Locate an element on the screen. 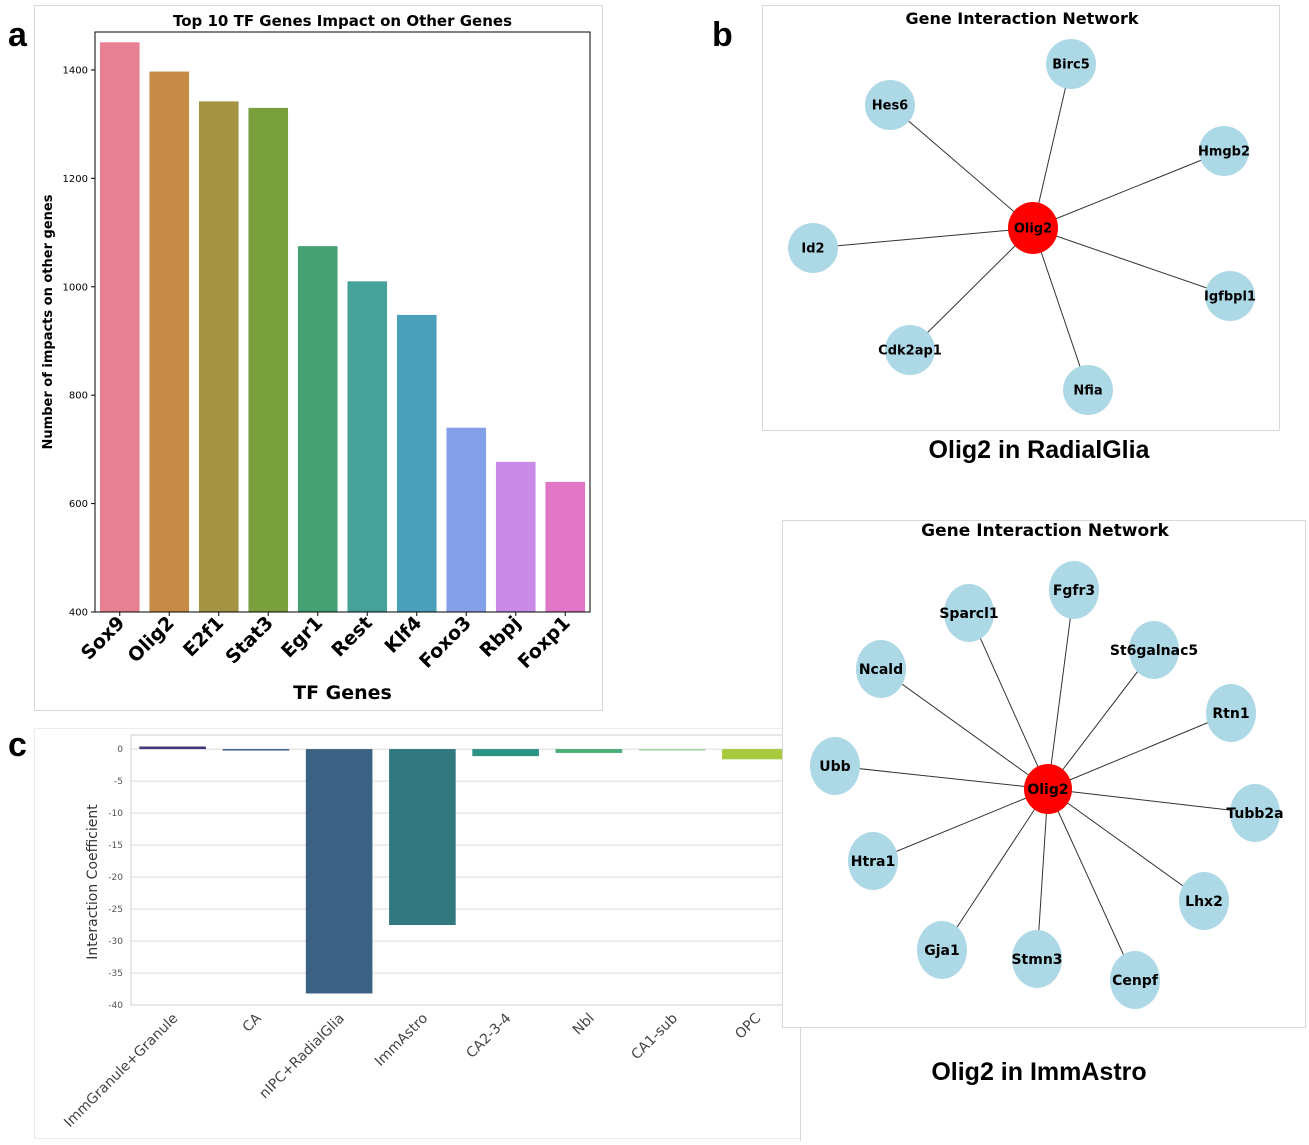  bar-klf4 is located at coordinates (416, 463).